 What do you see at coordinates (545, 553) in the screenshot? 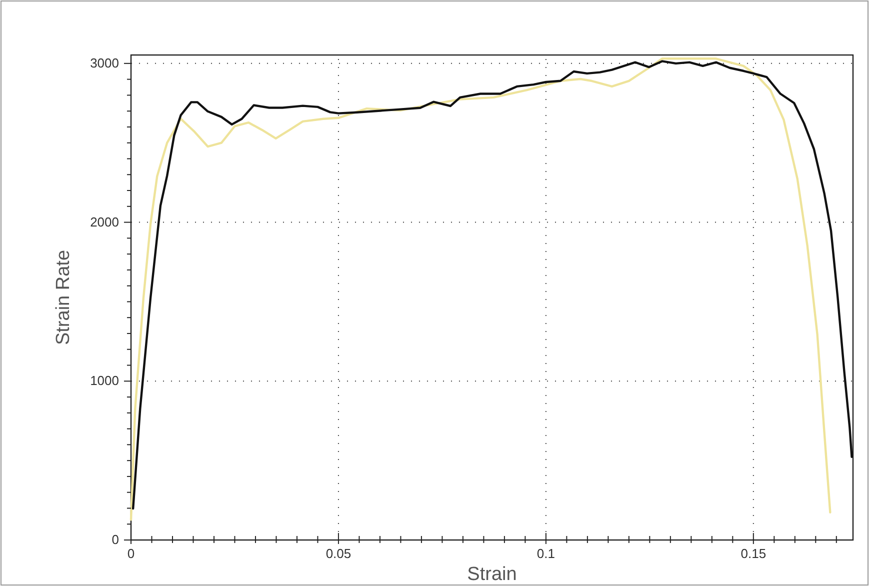
I see `x-tick-label: 0.1` at bounding box center [545, 553].